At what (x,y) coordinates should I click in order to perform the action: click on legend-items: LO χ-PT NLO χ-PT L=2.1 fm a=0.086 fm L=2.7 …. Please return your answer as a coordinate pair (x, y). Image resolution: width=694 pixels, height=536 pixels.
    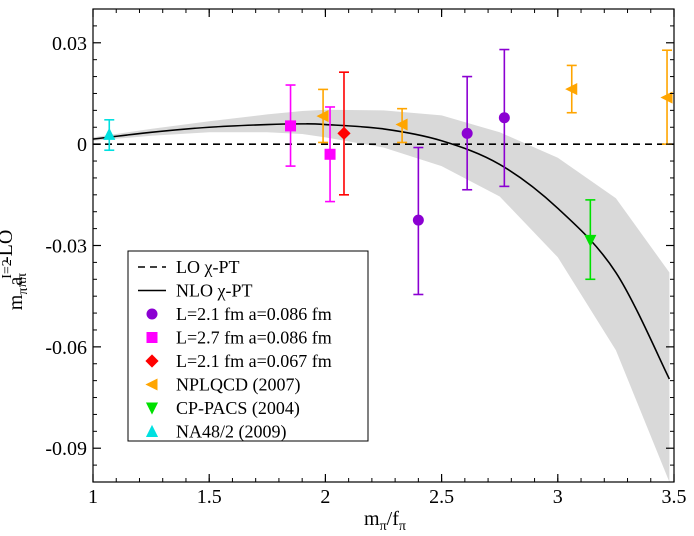
    Looking at the image, I should click on (235, 350).